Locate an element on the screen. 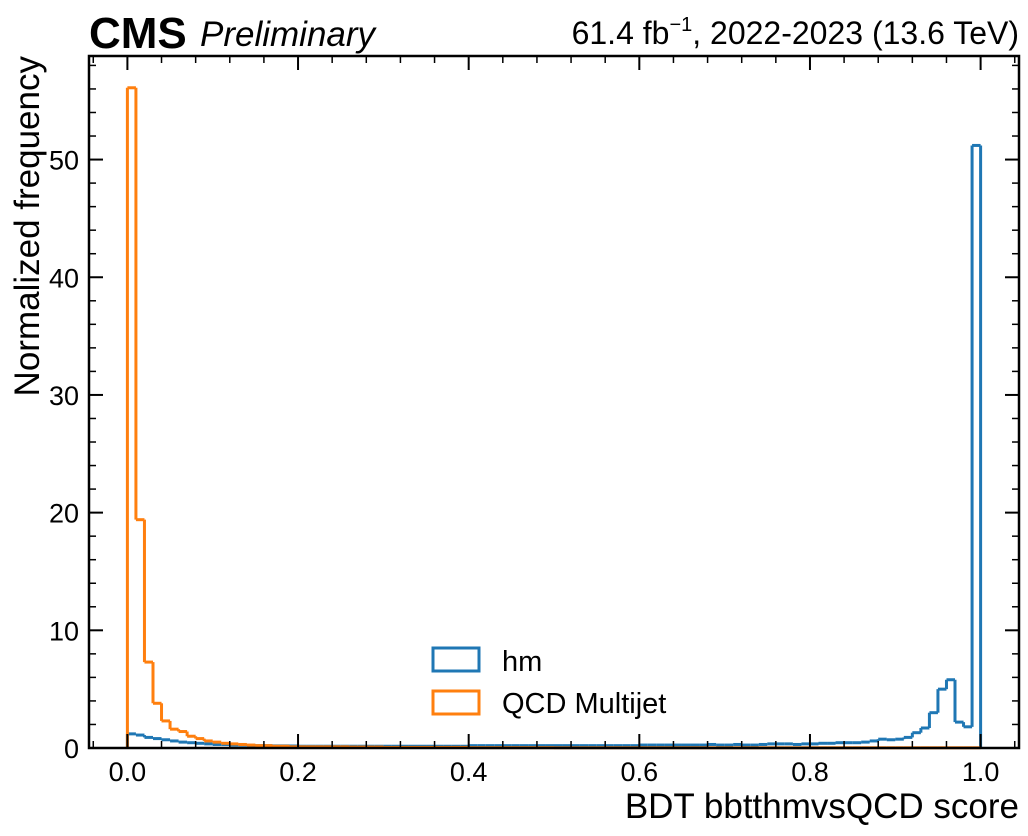 This screenshot has width=1028, height=836. x-tick-label: 0.2 is located at coordinates (298, 772).